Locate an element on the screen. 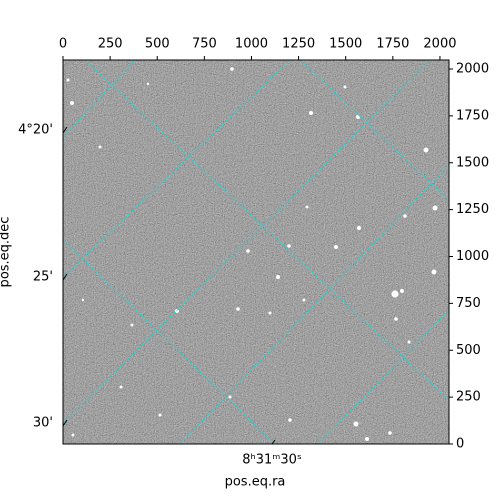 The image size is (500, 500). x-tick-label: 2000 is located at coordinates (439, 44).